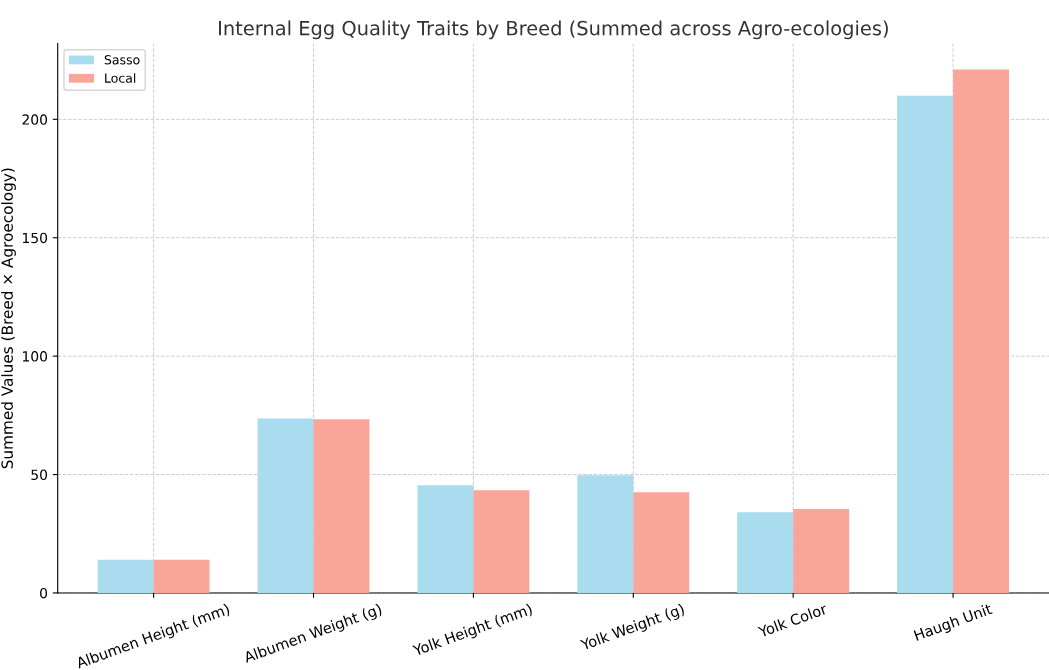 This screenshot has height=670, width=1049. Describe the element at coordinates (35, 238) in the screenshot. I see `y-tick-label: 150` at that location.